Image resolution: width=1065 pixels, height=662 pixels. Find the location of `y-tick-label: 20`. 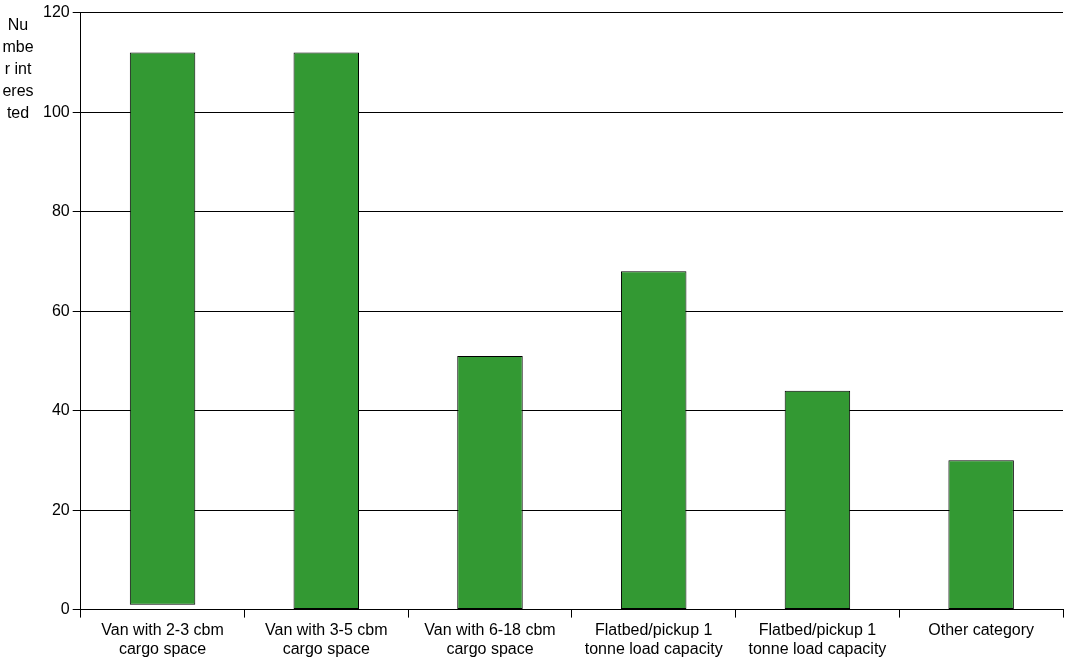

y-tick-label: 20 is located at coordinates (60, 509).